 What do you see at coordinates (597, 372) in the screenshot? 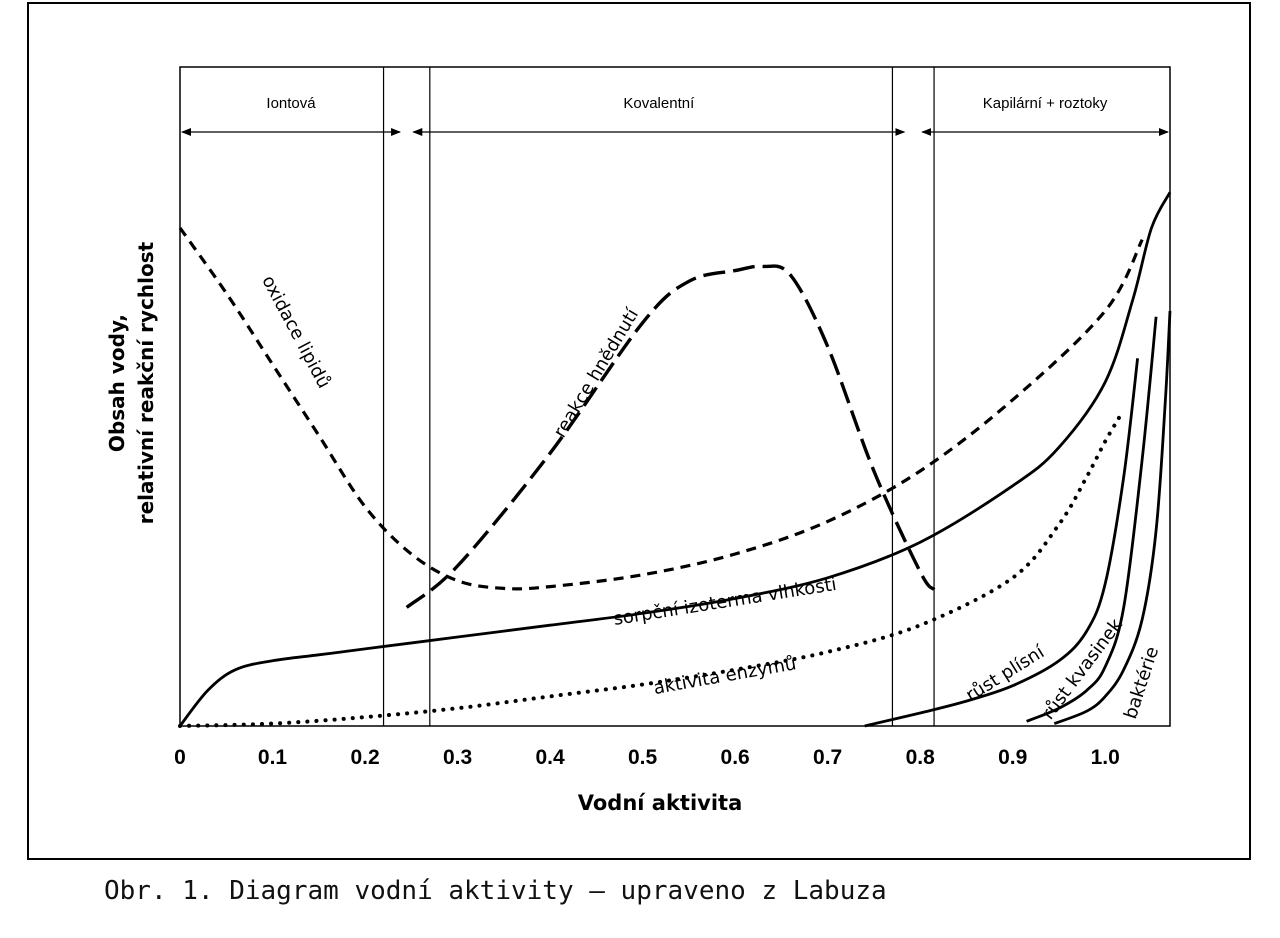
I see `annotation-reakce-hnednuti: reakce hnědnutí` at bounding box center [597, 372].